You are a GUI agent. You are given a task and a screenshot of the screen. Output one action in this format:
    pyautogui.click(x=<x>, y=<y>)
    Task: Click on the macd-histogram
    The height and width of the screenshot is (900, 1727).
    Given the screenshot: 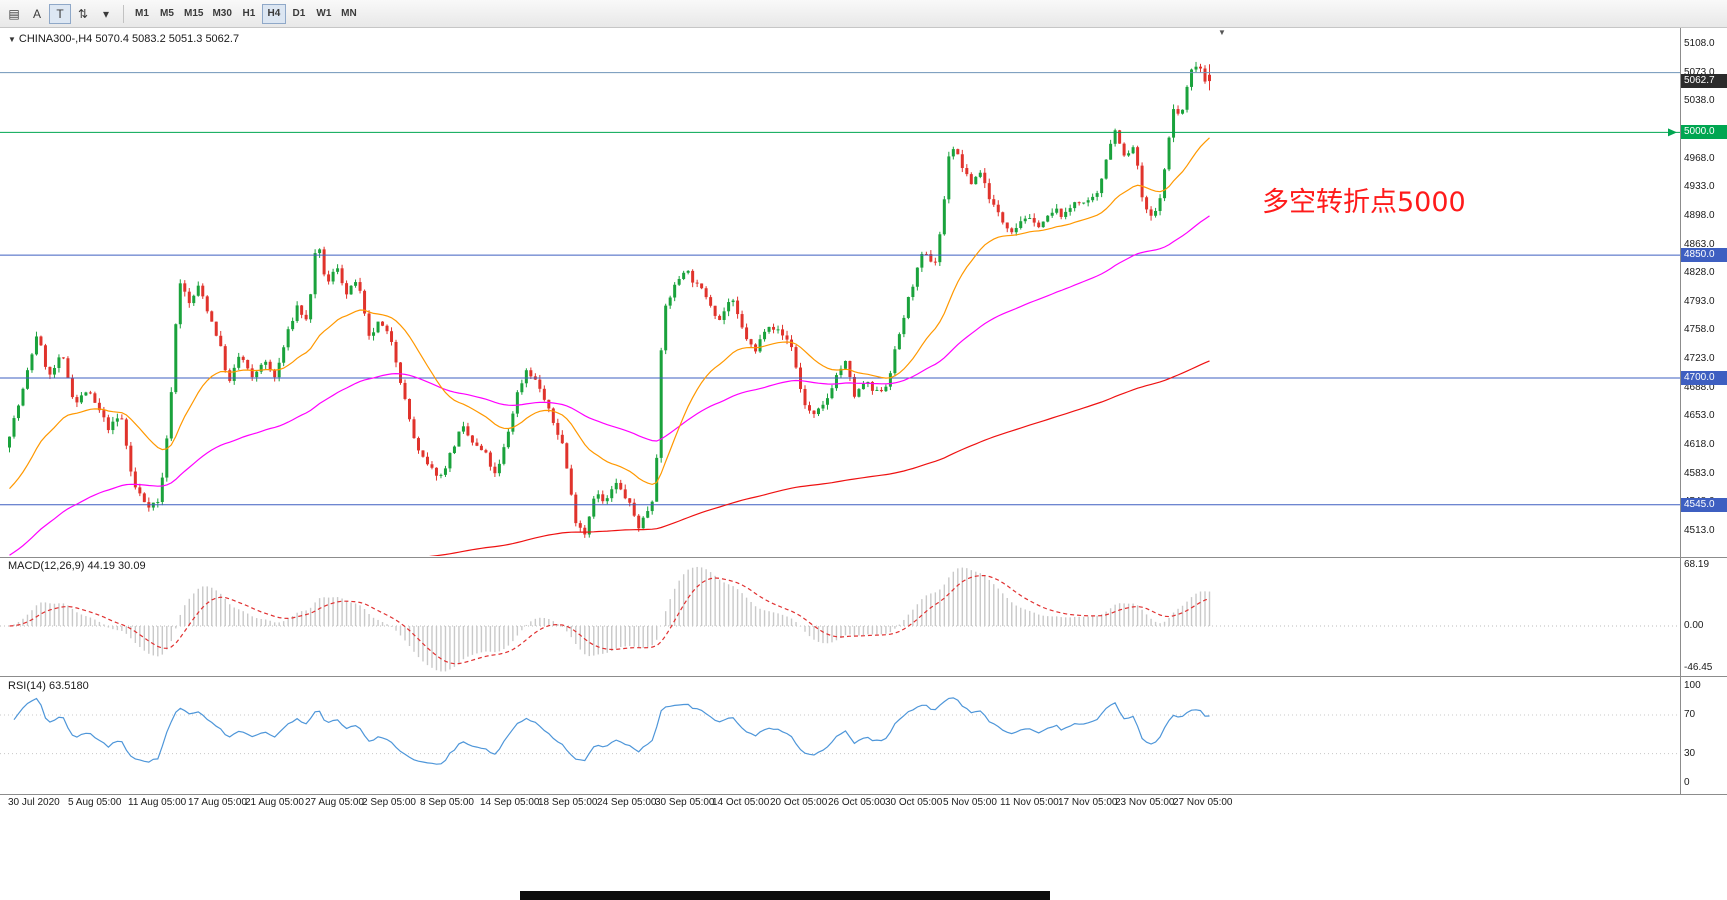 What is the action you would take?
    pyautogui.click(x=840, y=619)
    